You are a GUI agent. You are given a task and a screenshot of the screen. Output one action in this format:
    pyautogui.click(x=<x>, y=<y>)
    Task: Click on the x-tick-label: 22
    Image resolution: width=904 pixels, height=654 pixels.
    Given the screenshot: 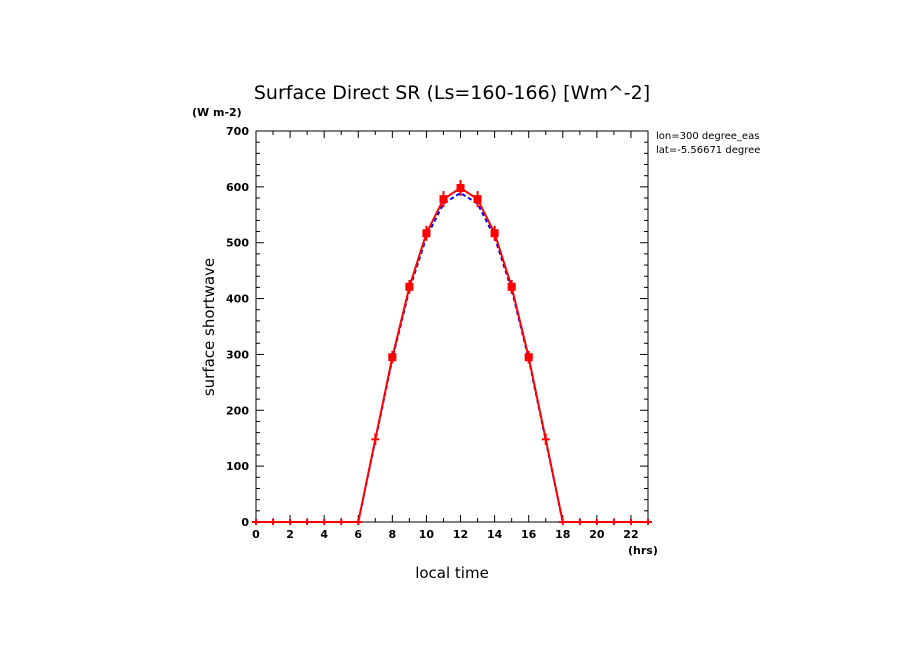 What is the action you would take?
    pyautogui.click(x=630, y=534)
    